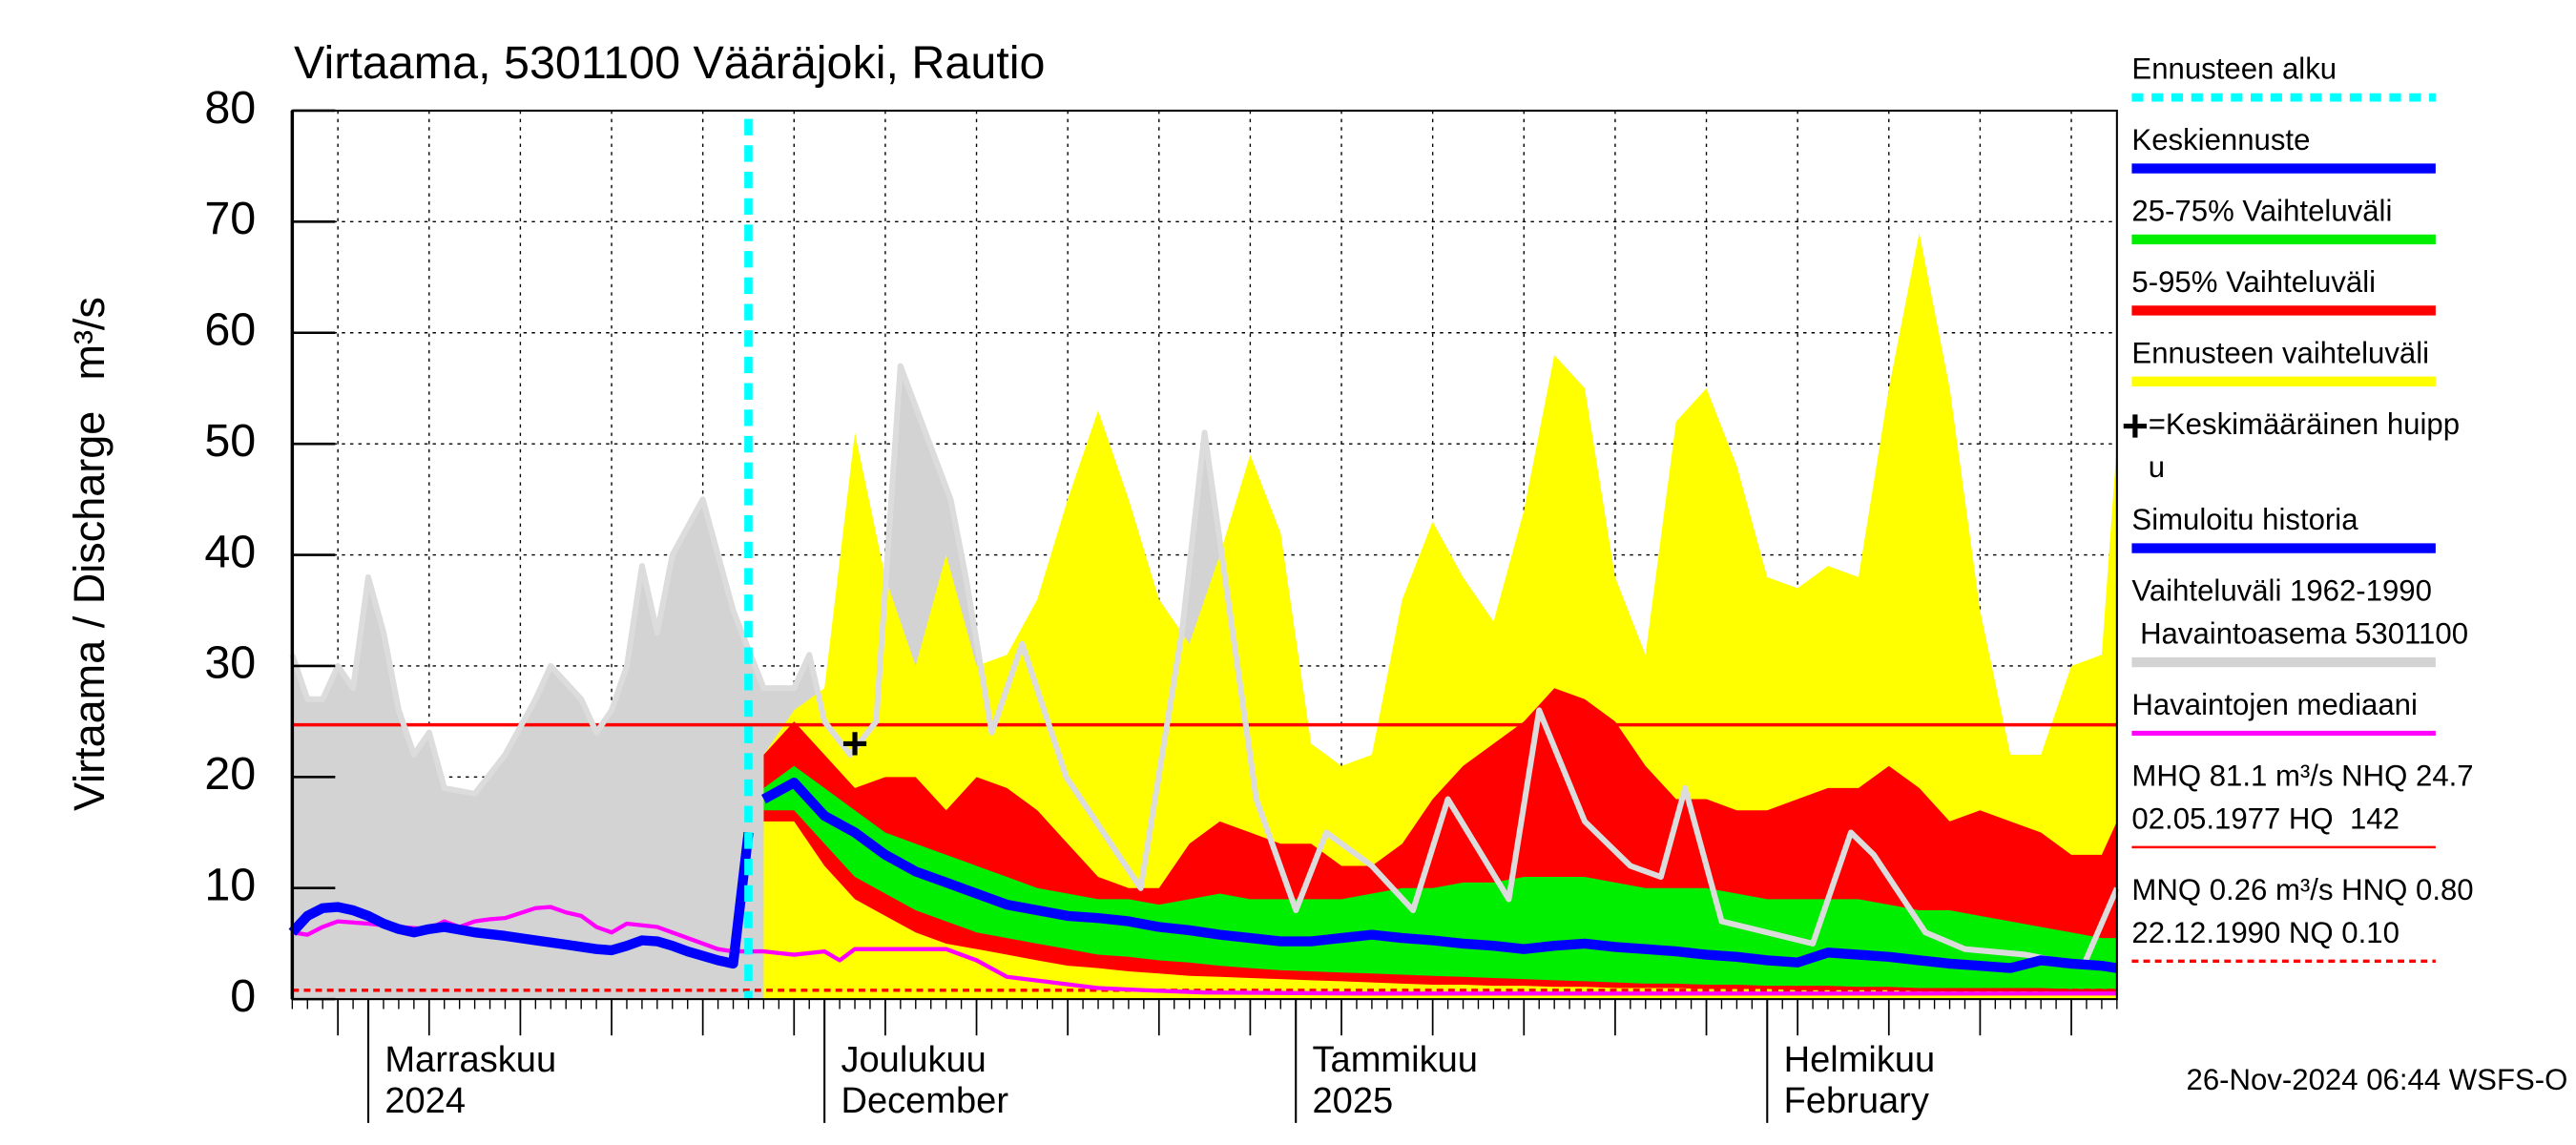 The height and width of the screenshot is (1145, 2576). Describe the element at coordinates (2234, 69) in the screenshot. I see `legend-label: Ennusteen alku` at that location.